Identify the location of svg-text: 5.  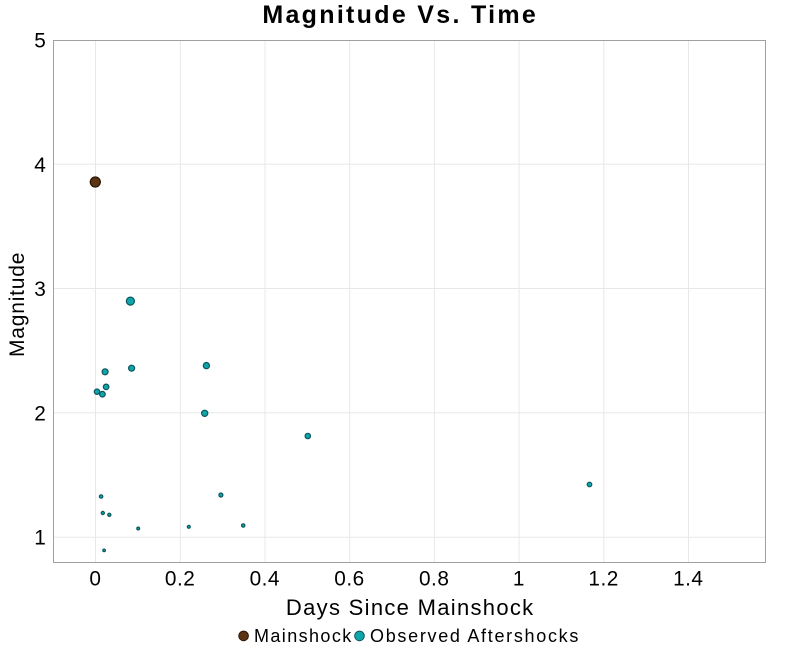
(40, 41).